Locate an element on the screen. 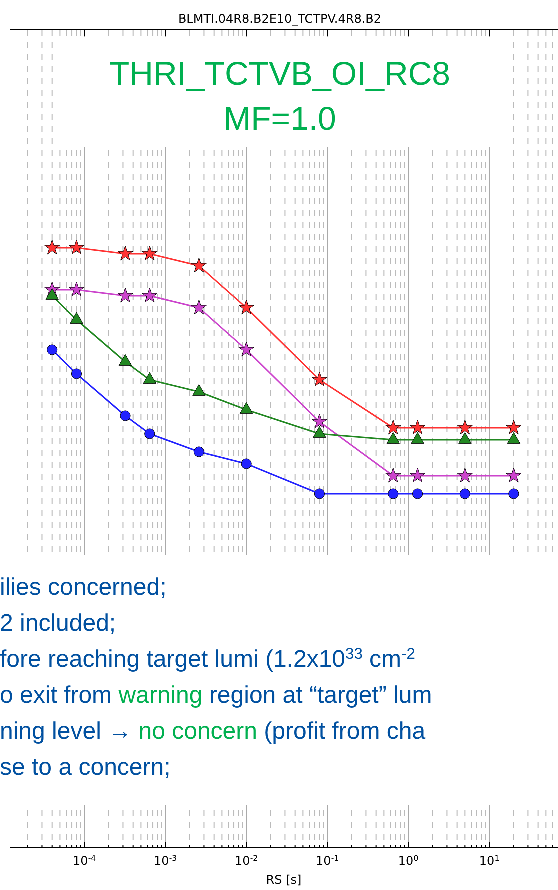 This screenshot has width=558, height=890. x-tick-label: 10$^{-3}$ is located at coordinates (166, 861).